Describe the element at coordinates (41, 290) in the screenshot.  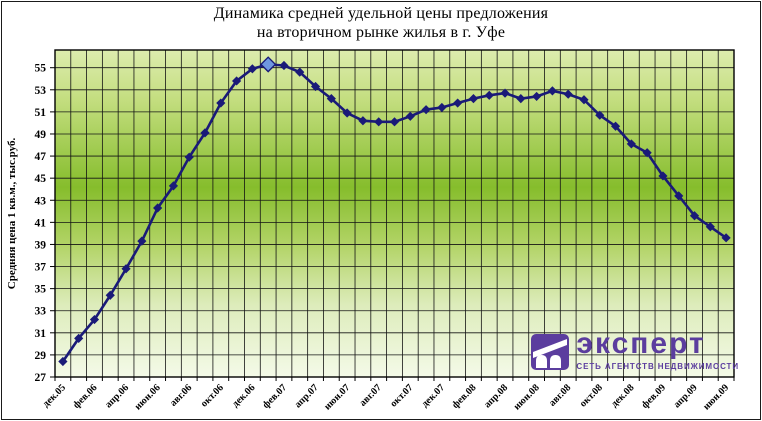
I see `y-axis-tick-label: 35` at that location.